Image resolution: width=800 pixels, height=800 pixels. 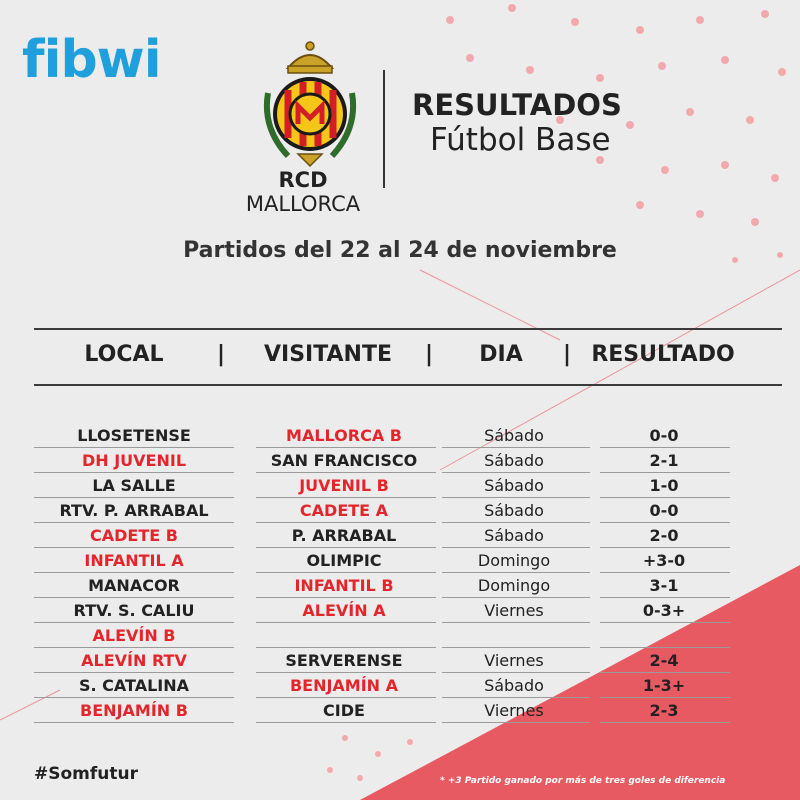 I want to click on table-row: RTV. S. CALIU ALEVÍN A Viernes 0-3+, so click(x=384, y=610).